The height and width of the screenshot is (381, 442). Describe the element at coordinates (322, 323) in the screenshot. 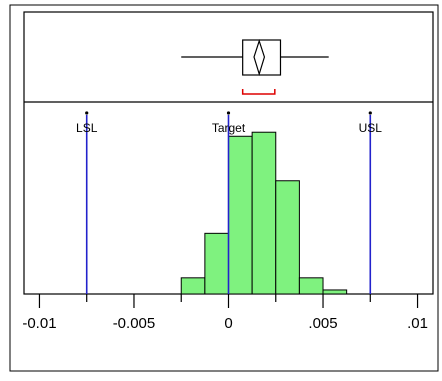

I see `x-tick-label-3: .005` at that location.